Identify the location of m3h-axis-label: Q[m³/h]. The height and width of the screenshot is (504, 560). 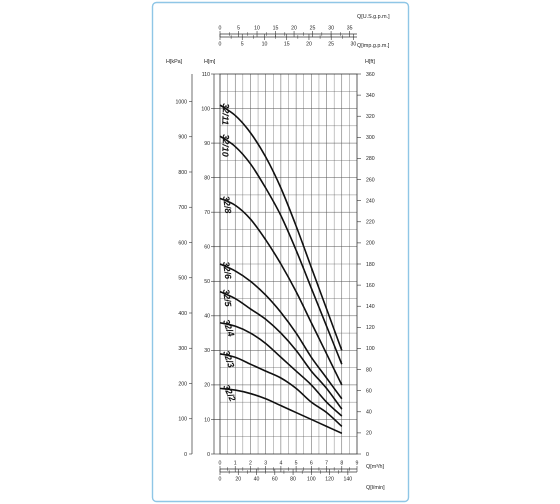
(375, 467).